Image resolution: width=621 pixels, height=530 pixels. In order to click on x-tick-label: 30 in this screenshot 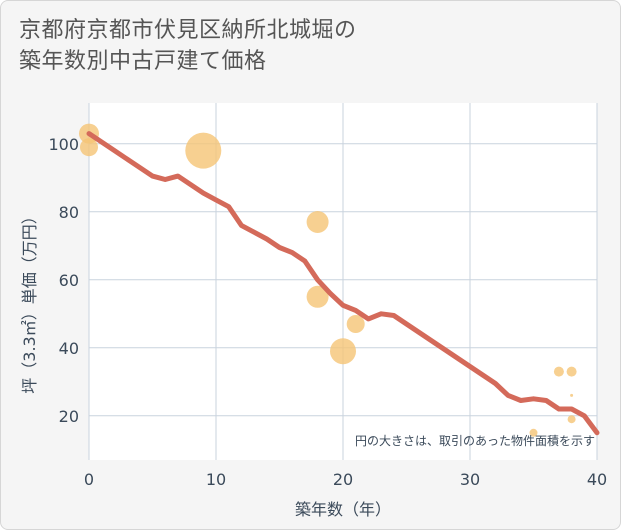, I will do `click(470, 479)`.